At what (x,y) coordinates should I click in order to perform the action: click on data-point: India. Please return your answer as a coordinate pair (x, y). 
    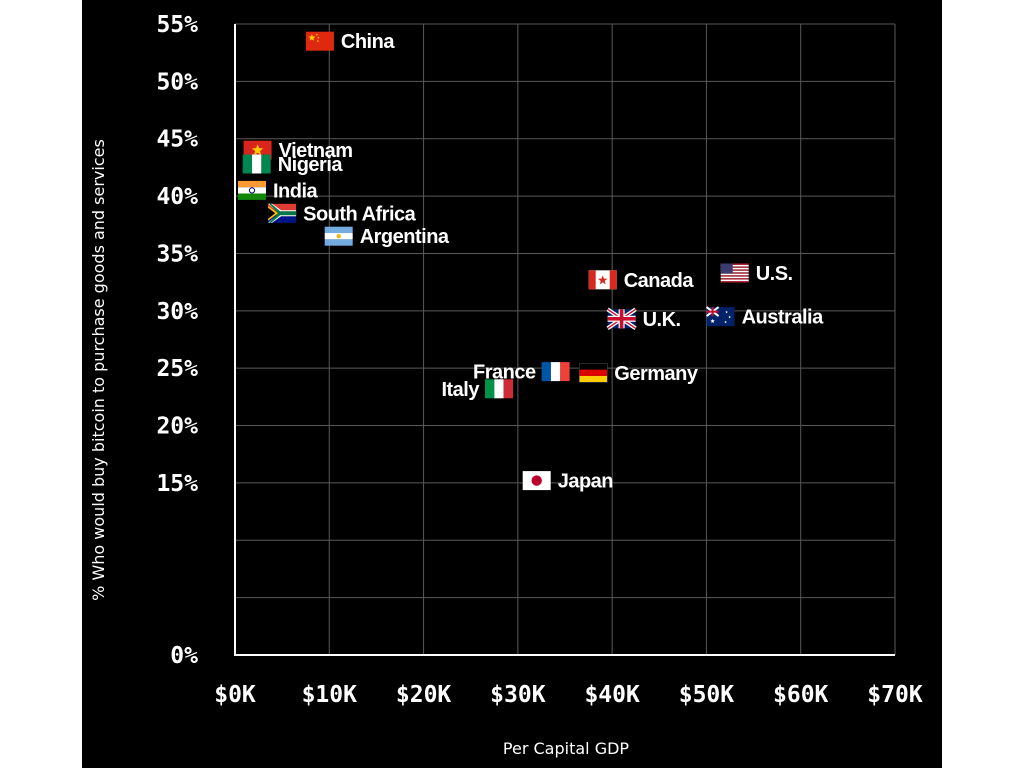
    Looking at the image, I should click on (278, 191).